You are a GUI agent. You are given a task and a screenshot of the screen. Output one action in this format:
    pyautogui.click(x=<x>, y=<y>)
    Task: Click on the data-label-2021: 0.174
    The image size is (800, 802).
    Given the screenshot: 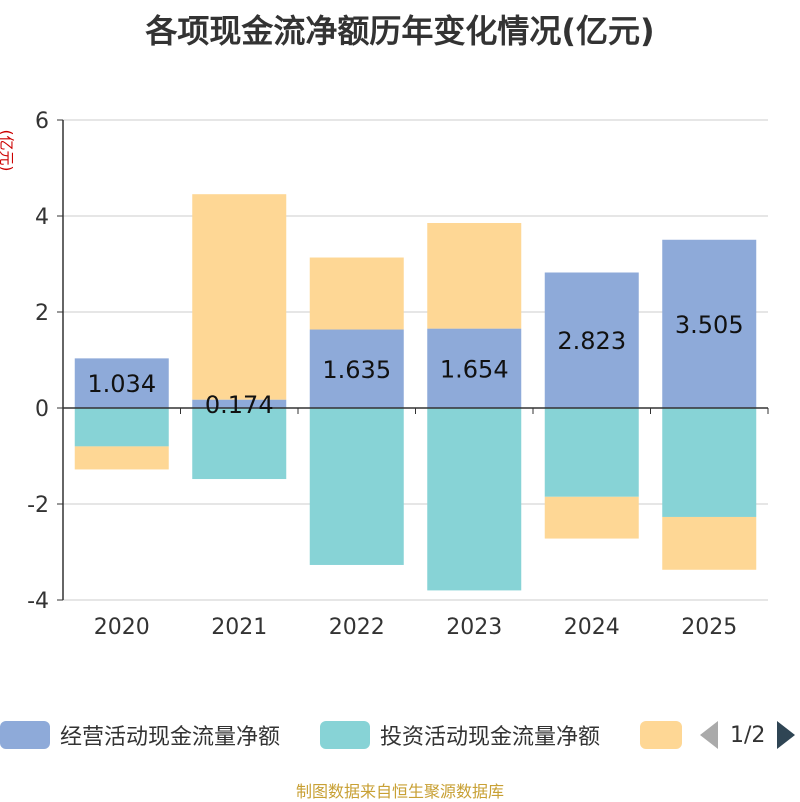 What is the action you would take?
    pyautogui.click(x=239, y=405)
    